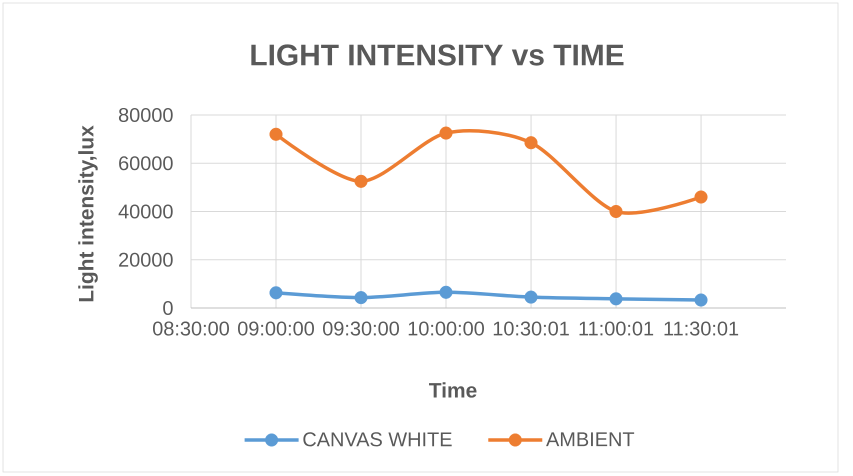  I want to click on x-tick-label: 10:30:01, so click(531, 329).